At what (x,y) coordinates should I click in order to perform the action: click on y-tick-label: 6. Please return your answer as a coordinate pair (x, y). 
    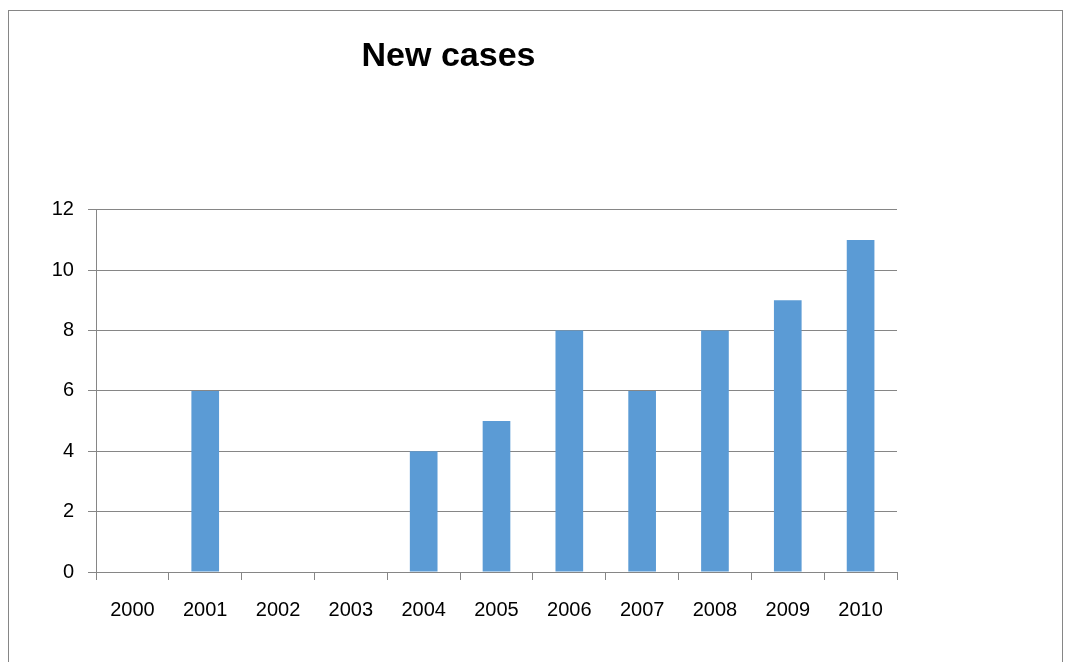
    Looking at the image, I should click on (68, 389).